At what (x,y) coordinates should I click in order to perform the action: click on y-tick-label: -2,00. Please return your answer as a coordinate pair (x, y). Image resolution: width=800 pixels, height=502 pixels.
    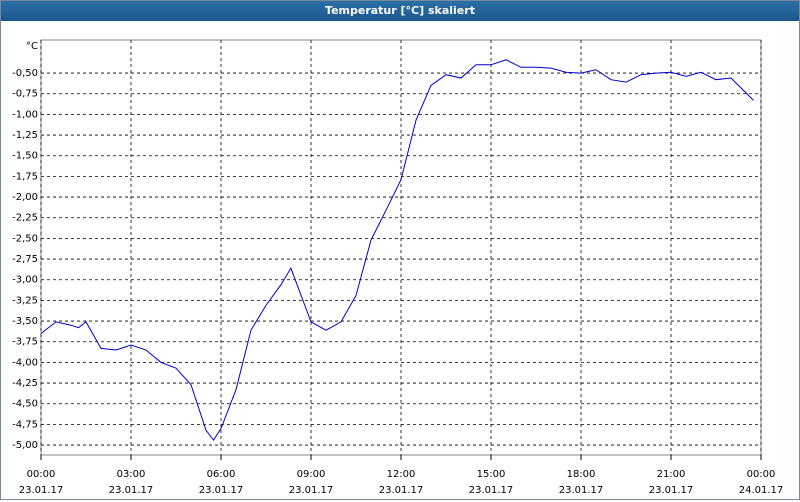
    Looking at the image, I should click on (25, 197).